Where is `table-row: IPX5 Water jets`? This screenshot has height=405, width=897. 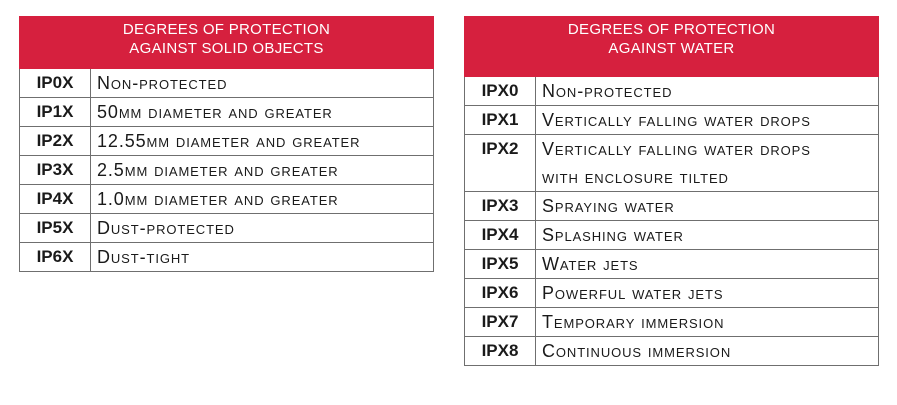
table-row: IPX5 Water jets is located at coordinates (671, 264).